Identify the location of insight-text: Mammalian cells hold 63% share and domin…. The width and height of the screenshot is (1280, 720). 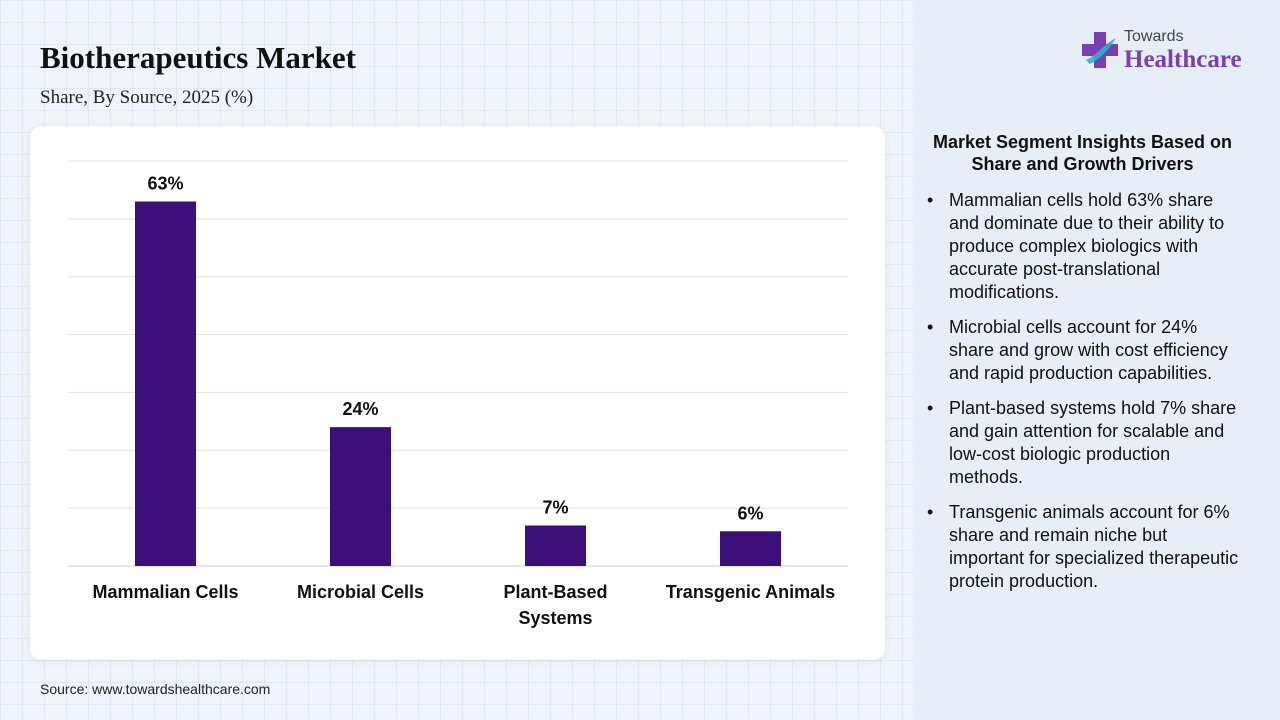
(1087, 246).